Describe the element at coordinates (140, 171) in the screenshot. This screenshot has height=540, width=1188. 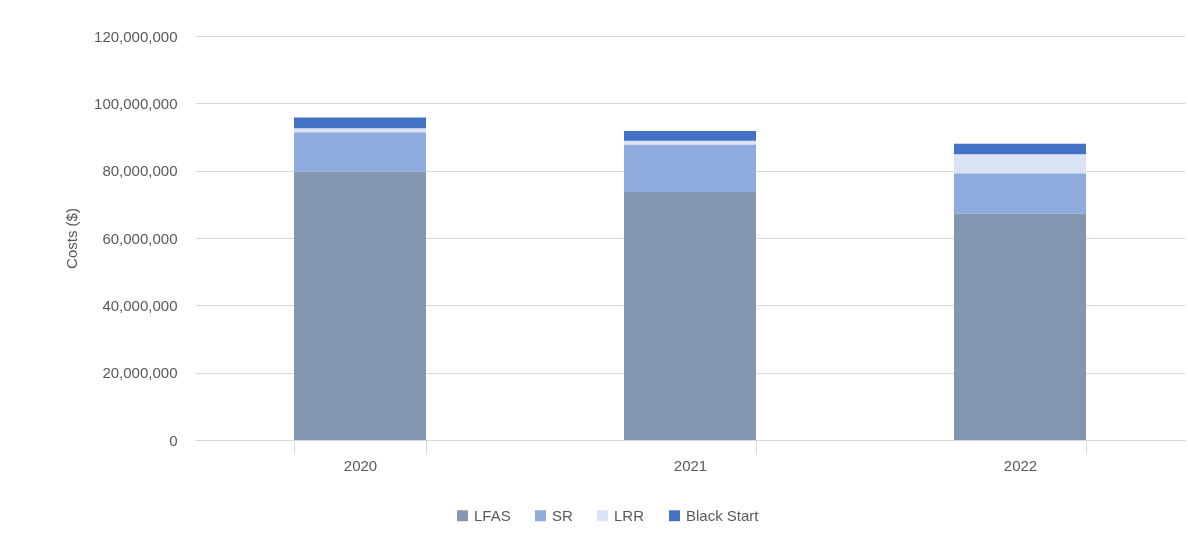
I see `y-tick-label: 80,000,000` at that location.